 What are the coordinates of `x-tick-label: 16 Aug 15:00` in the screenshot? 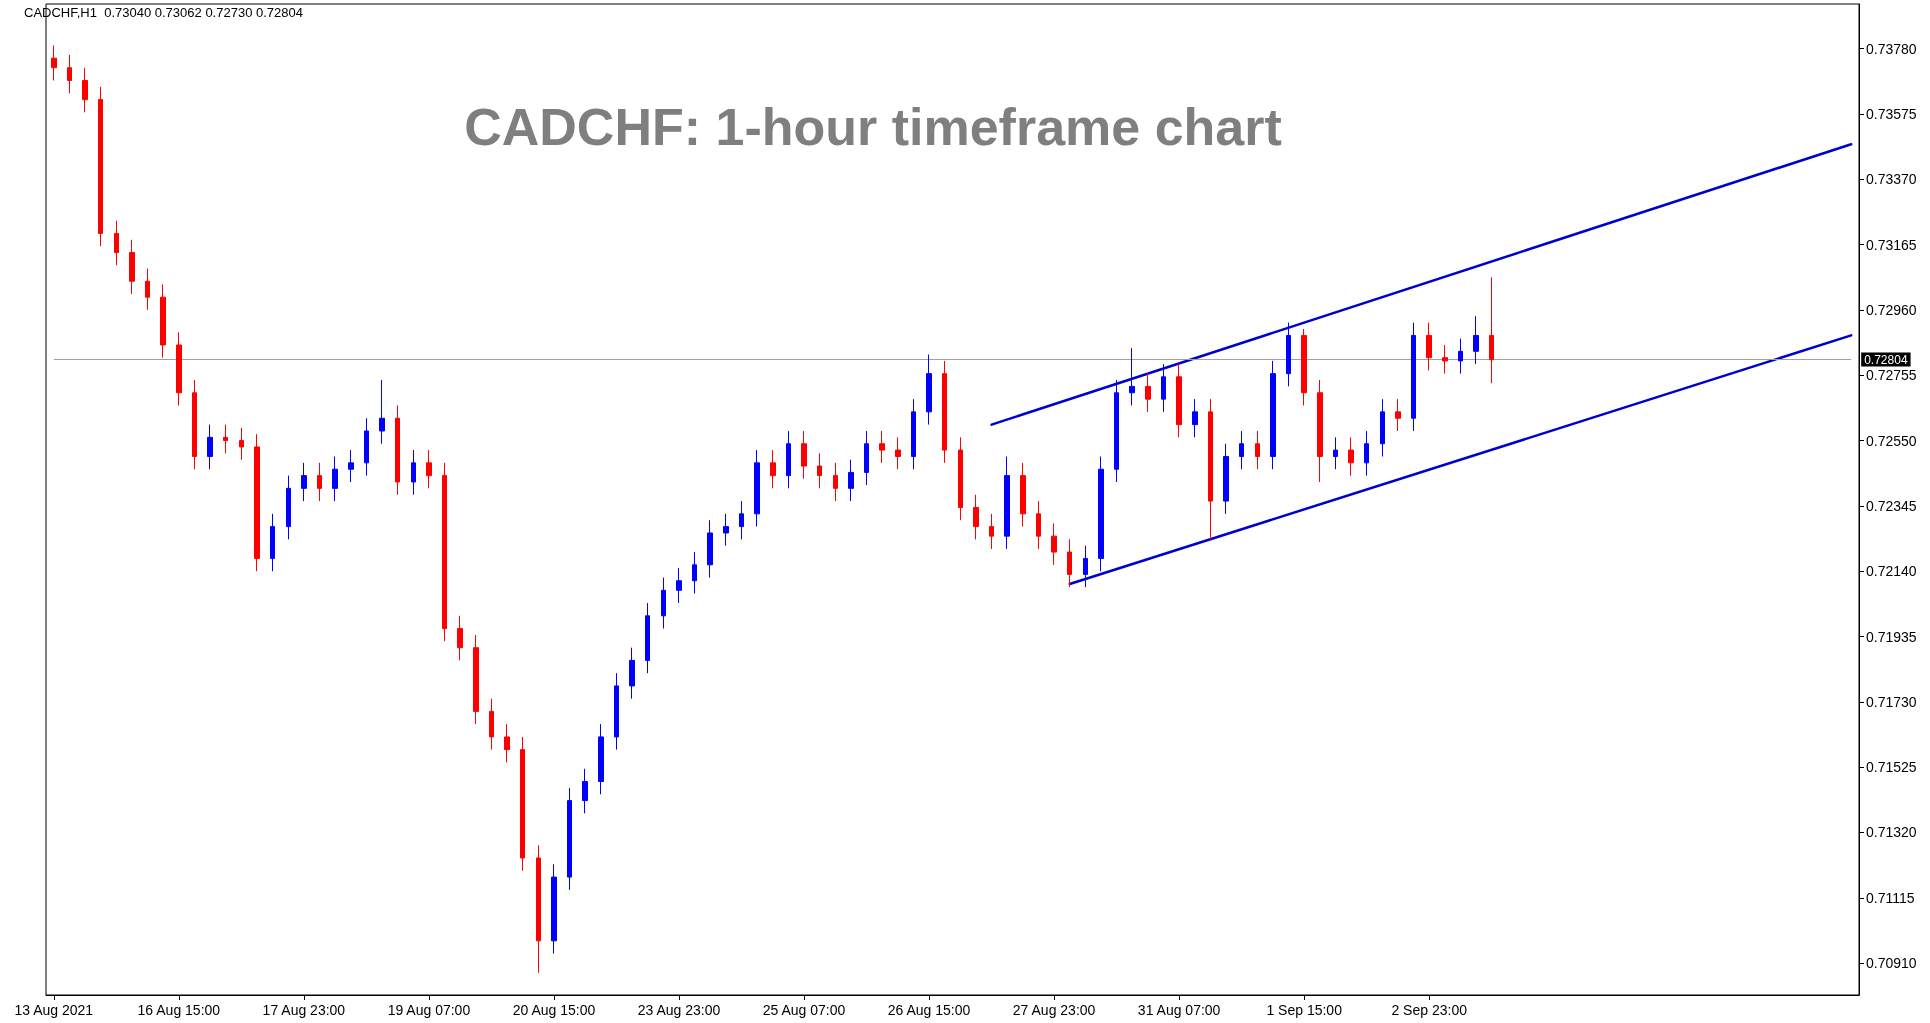 It's located at (179, 1010).